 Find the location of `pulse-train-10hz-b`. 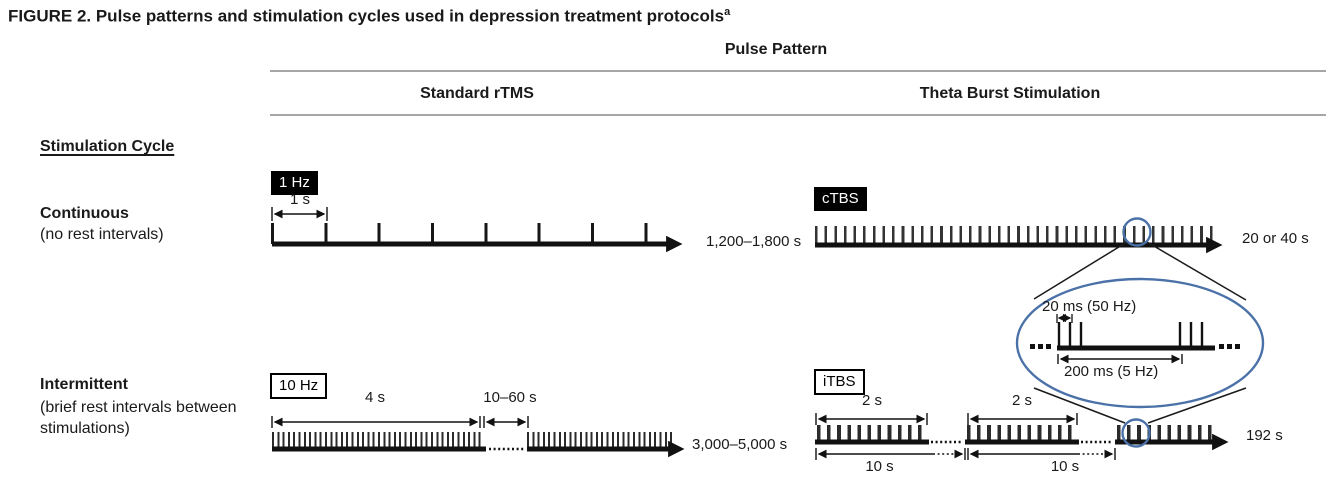

pulse-train-10hz-b is located at coordinates (600, 440).